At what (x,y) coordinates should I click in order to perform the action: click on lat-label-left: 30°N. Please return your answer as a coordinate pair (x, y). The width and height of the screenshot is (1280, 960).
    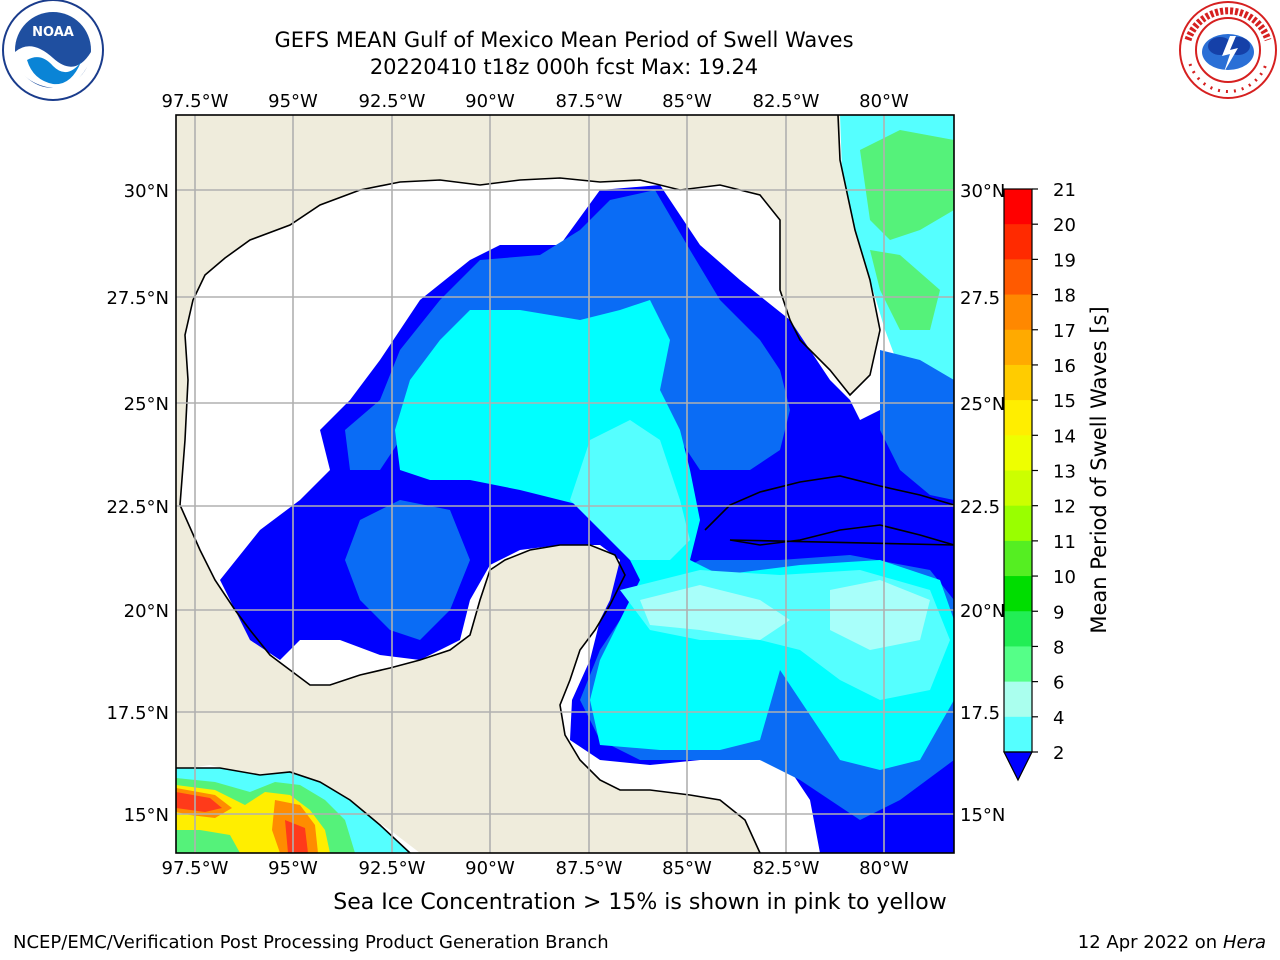
    Looking at the image, I should click on (146, 191).